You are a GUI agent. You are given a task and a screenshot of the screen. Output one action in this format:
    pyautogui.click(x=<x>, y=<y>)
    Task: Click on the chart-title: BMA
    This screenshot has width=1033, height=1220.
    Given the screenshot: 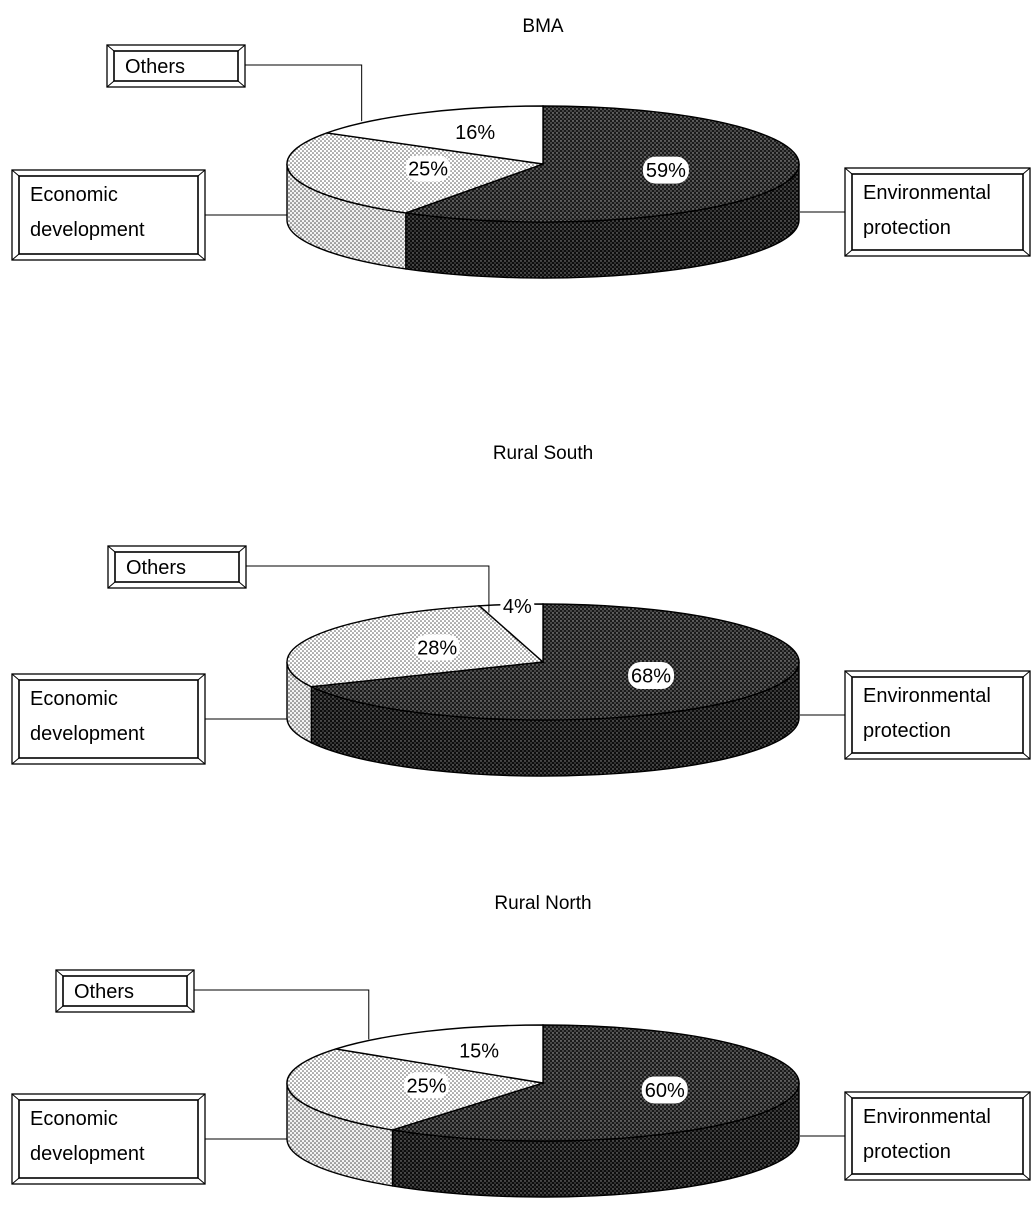 What is the action you would take?
    pyautogui.click(x=543, y=26)
    